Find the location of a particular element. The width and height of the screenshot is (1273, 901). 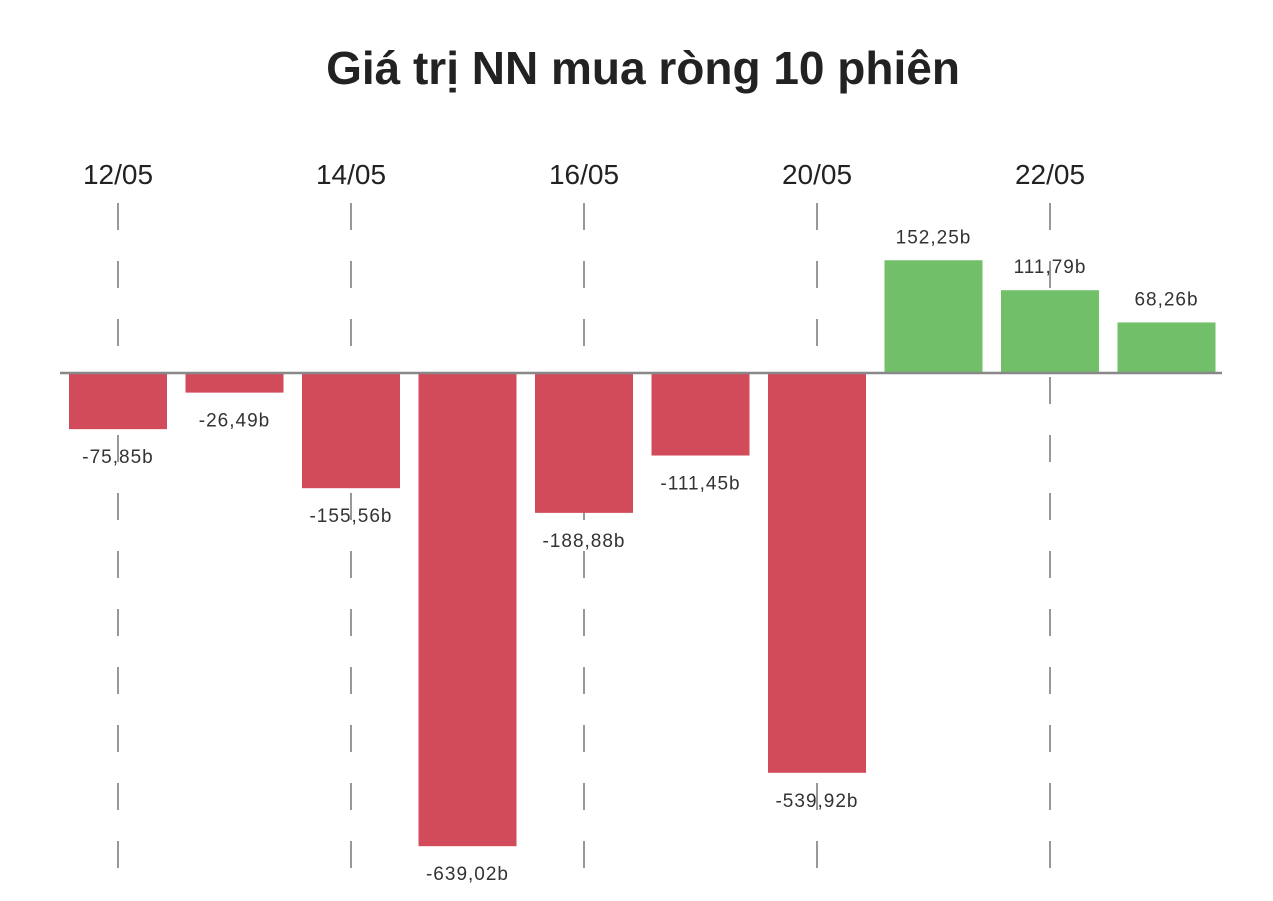

data-label: -26,49b is located at coordinates (234, 421).